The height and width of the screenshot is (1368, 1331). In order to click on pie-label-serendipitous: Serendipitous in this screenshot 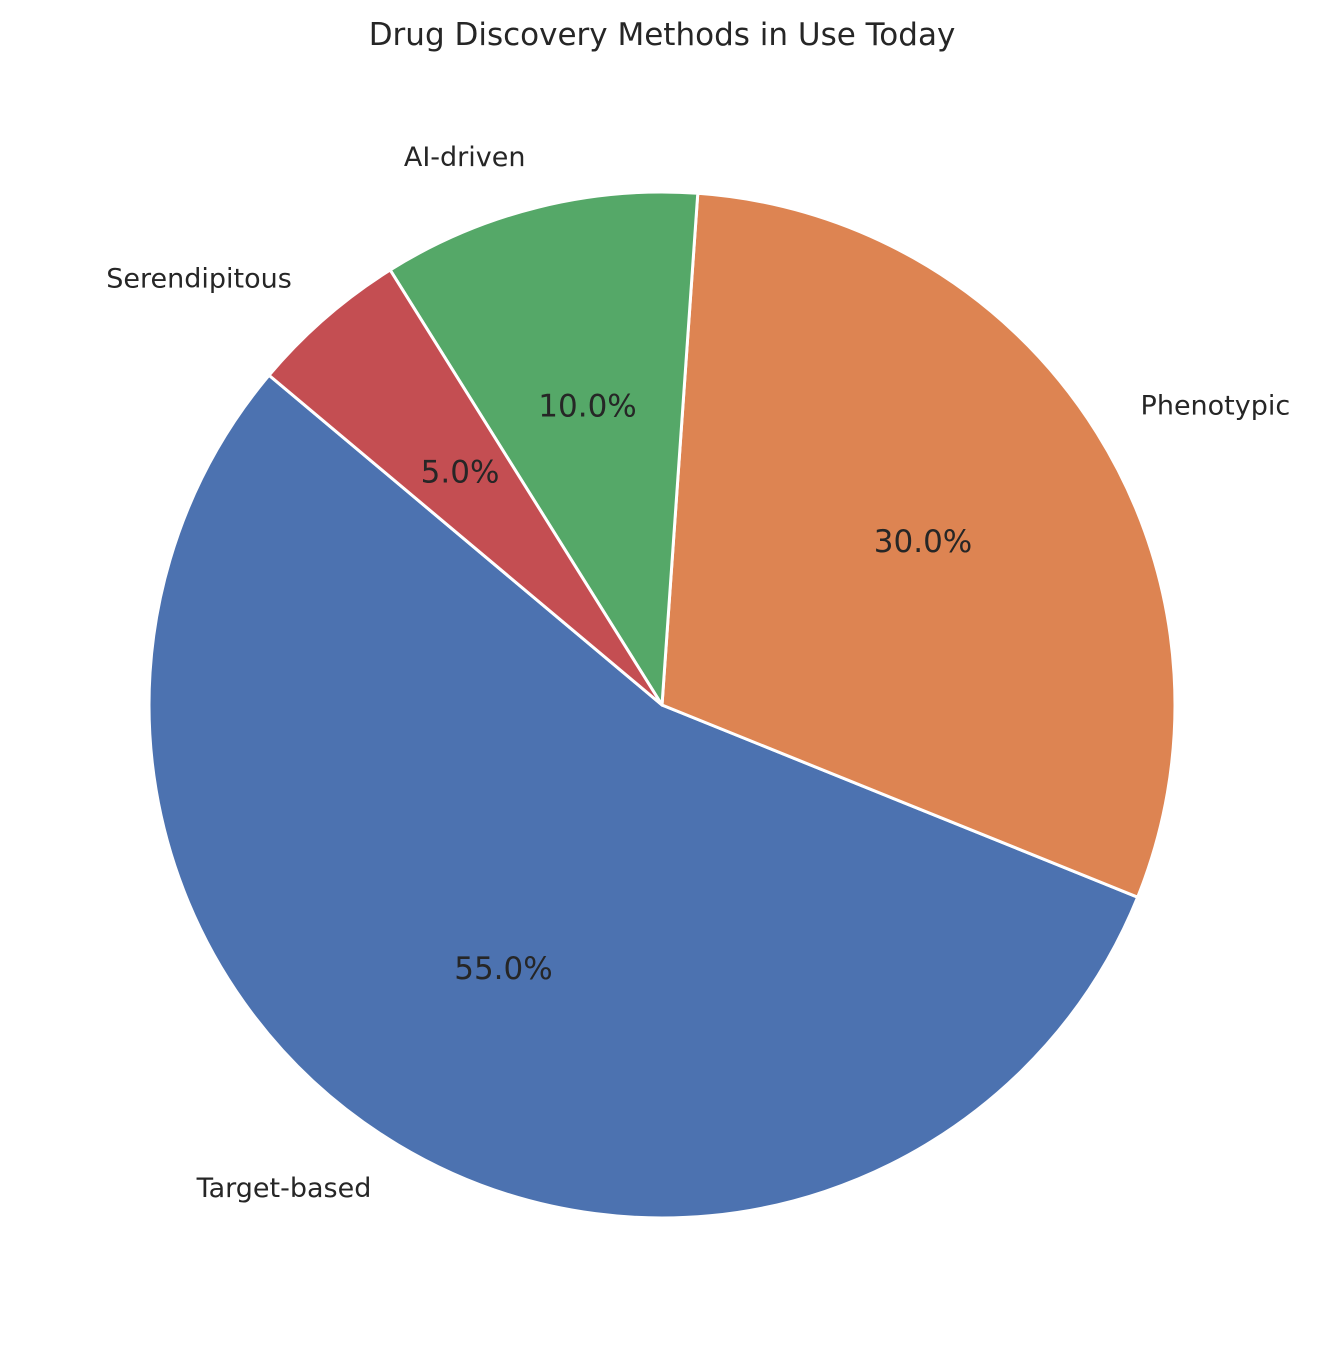, I will do `click(199, 279)`.